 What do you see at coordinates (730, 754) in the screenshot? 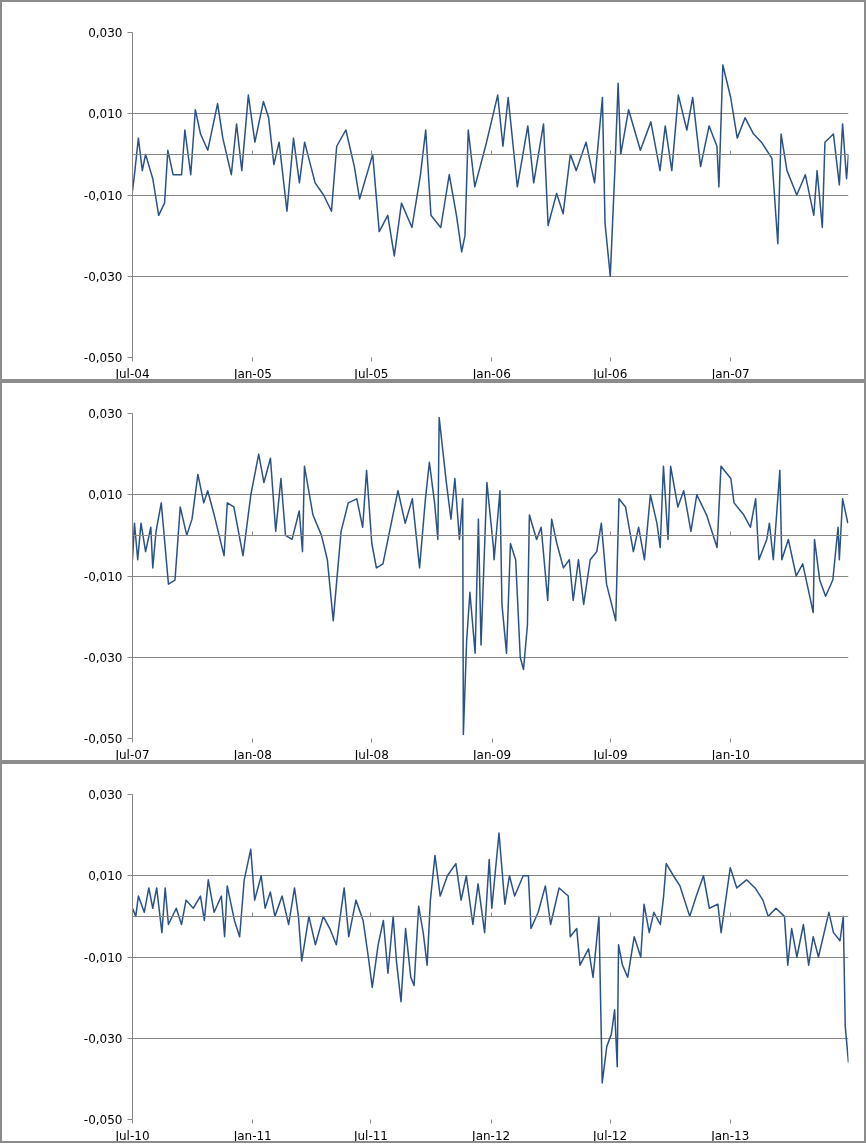
I see `x-tick-label: Jan-10` at bounding box center [730, 754].